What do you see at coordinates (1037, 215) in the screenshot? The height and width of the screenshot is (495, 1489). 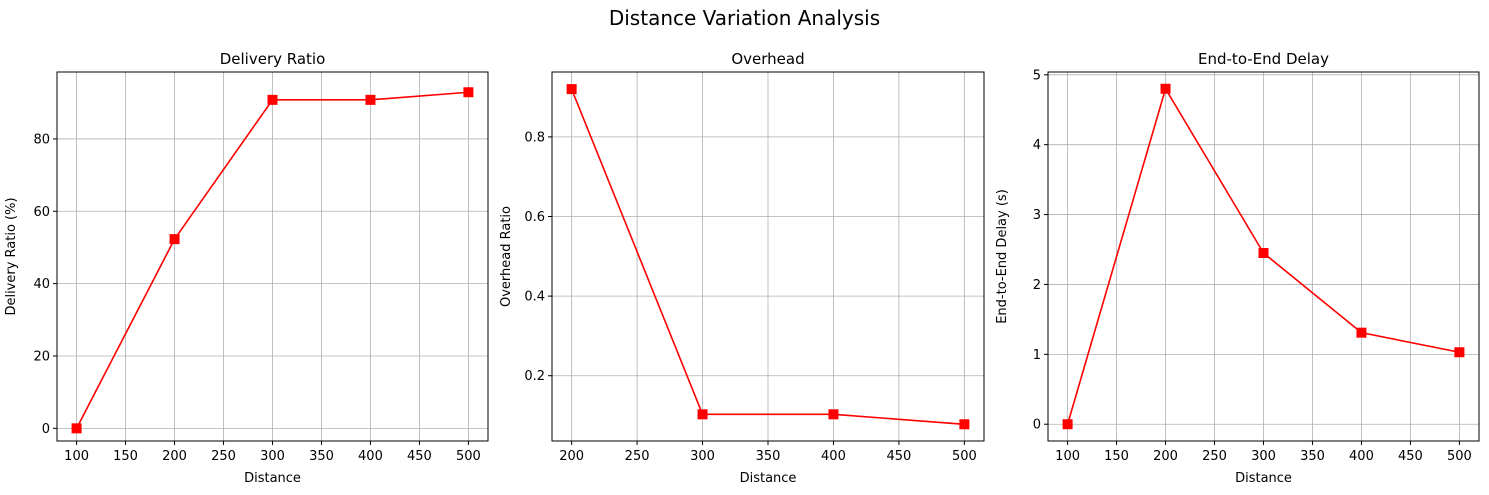 I see `y-tick-label: 3` at bounding box center [1037, 215].